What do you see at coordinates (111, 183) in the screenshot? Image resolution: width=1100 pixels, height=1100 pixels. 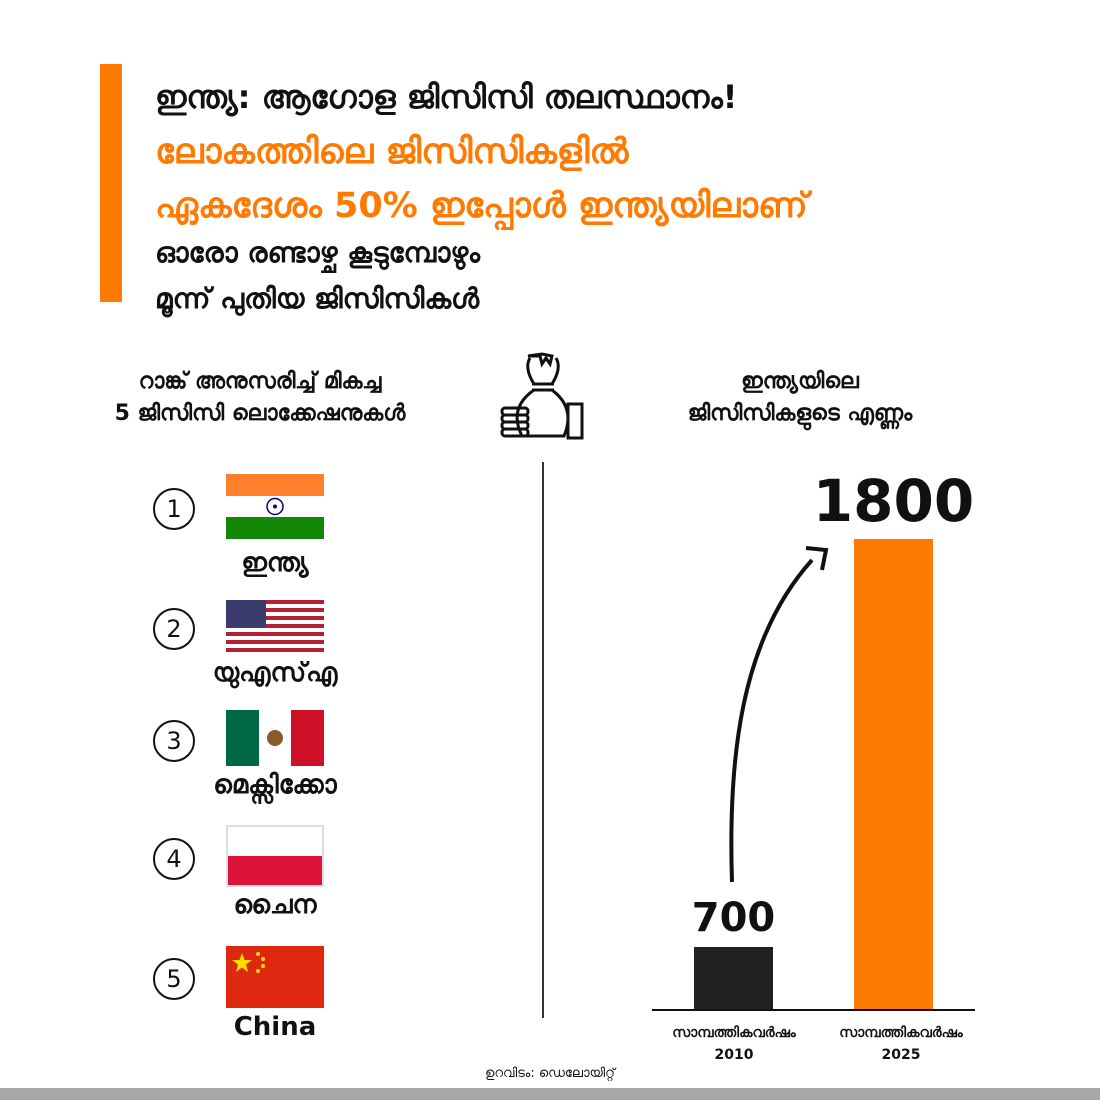 I see `accent-bar` at bounding box center [111, 183].